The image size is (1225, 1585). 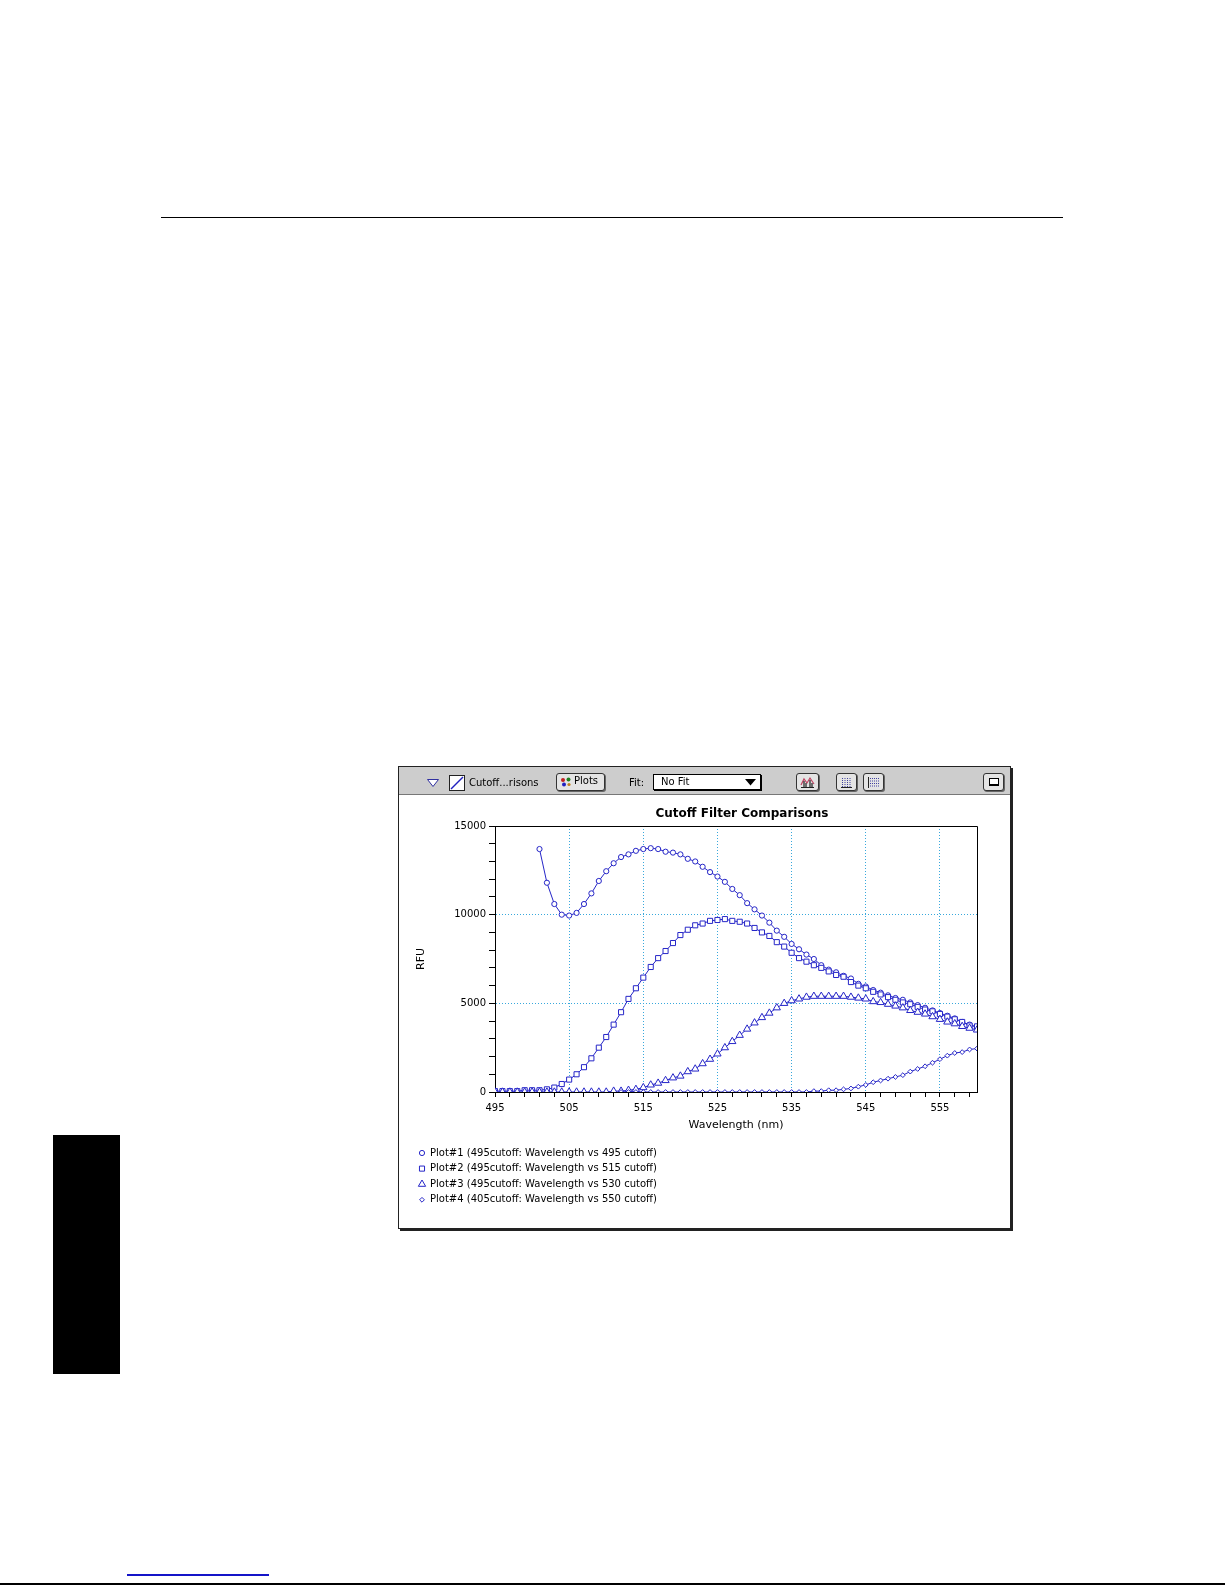 What do you see at coordinates (421, 959) in the screenshot?
I see `y-axis-title: RFU` at bounding box center [421, 959].